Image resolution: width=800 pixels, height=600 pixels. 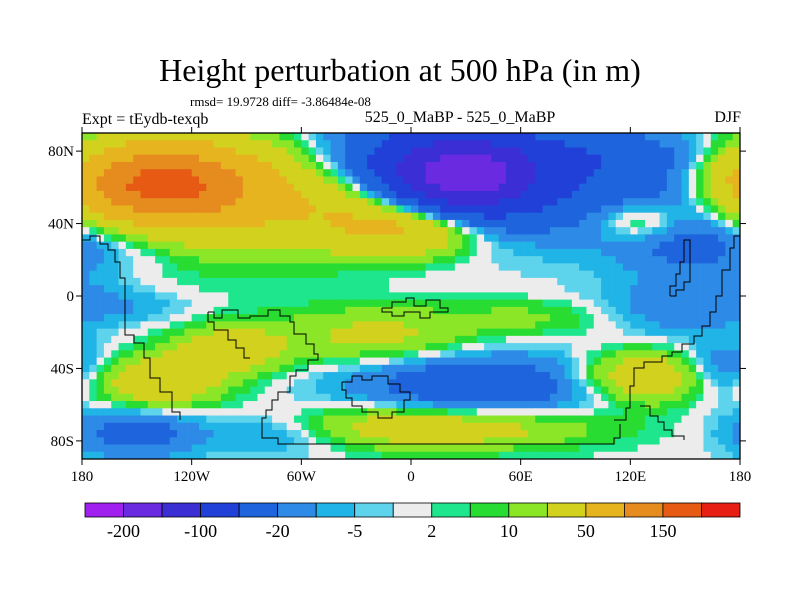 What do you see at coordinates (123, 531) in the screenshot?
I see `colorbar-label: -200` at bounding box center [123, 531].